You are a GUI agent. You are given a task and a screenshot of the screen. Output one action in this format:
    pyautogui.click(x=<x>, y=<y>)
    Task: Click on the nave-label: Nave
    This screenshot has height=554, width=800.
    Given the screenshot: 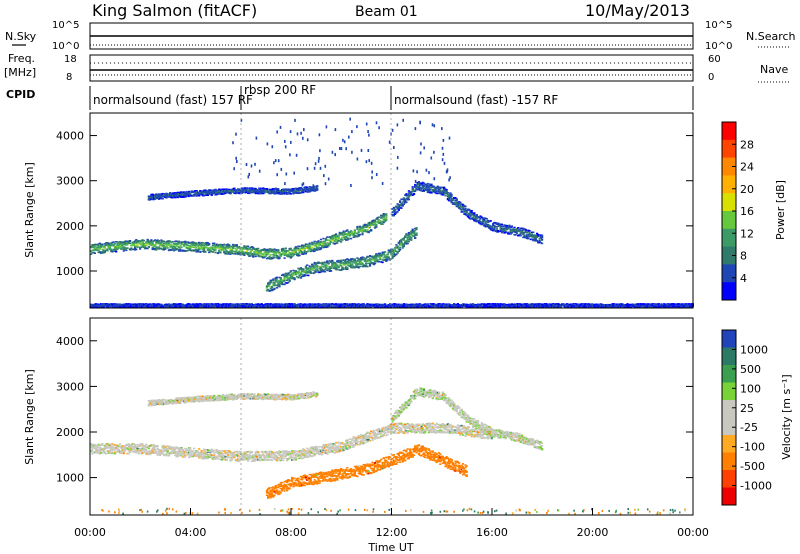 What is the action you would take?
    pyautogui.click(x=774, y=69)
    